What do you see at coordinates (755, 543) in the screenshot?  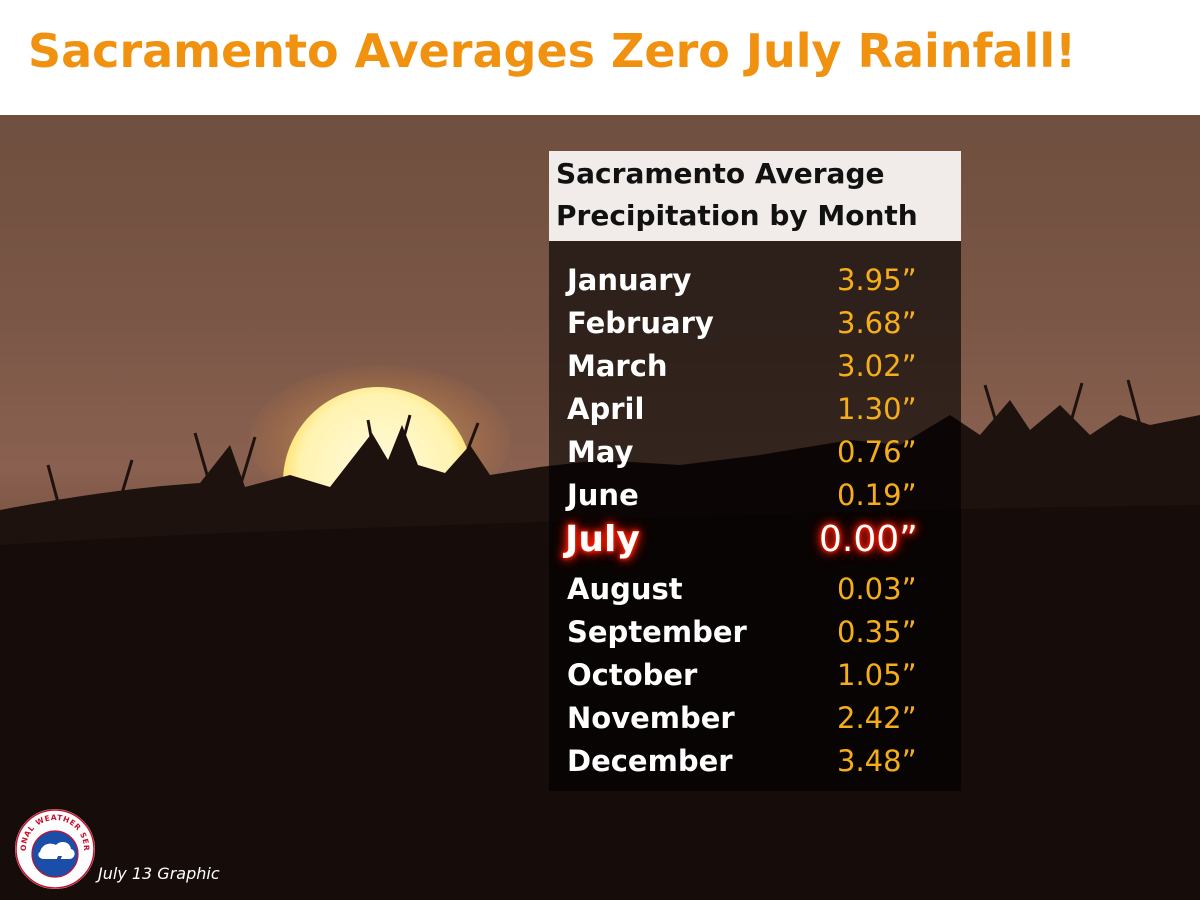 I see `table-row-highlighted: July 0.00”` at bounding box center [755, 543].